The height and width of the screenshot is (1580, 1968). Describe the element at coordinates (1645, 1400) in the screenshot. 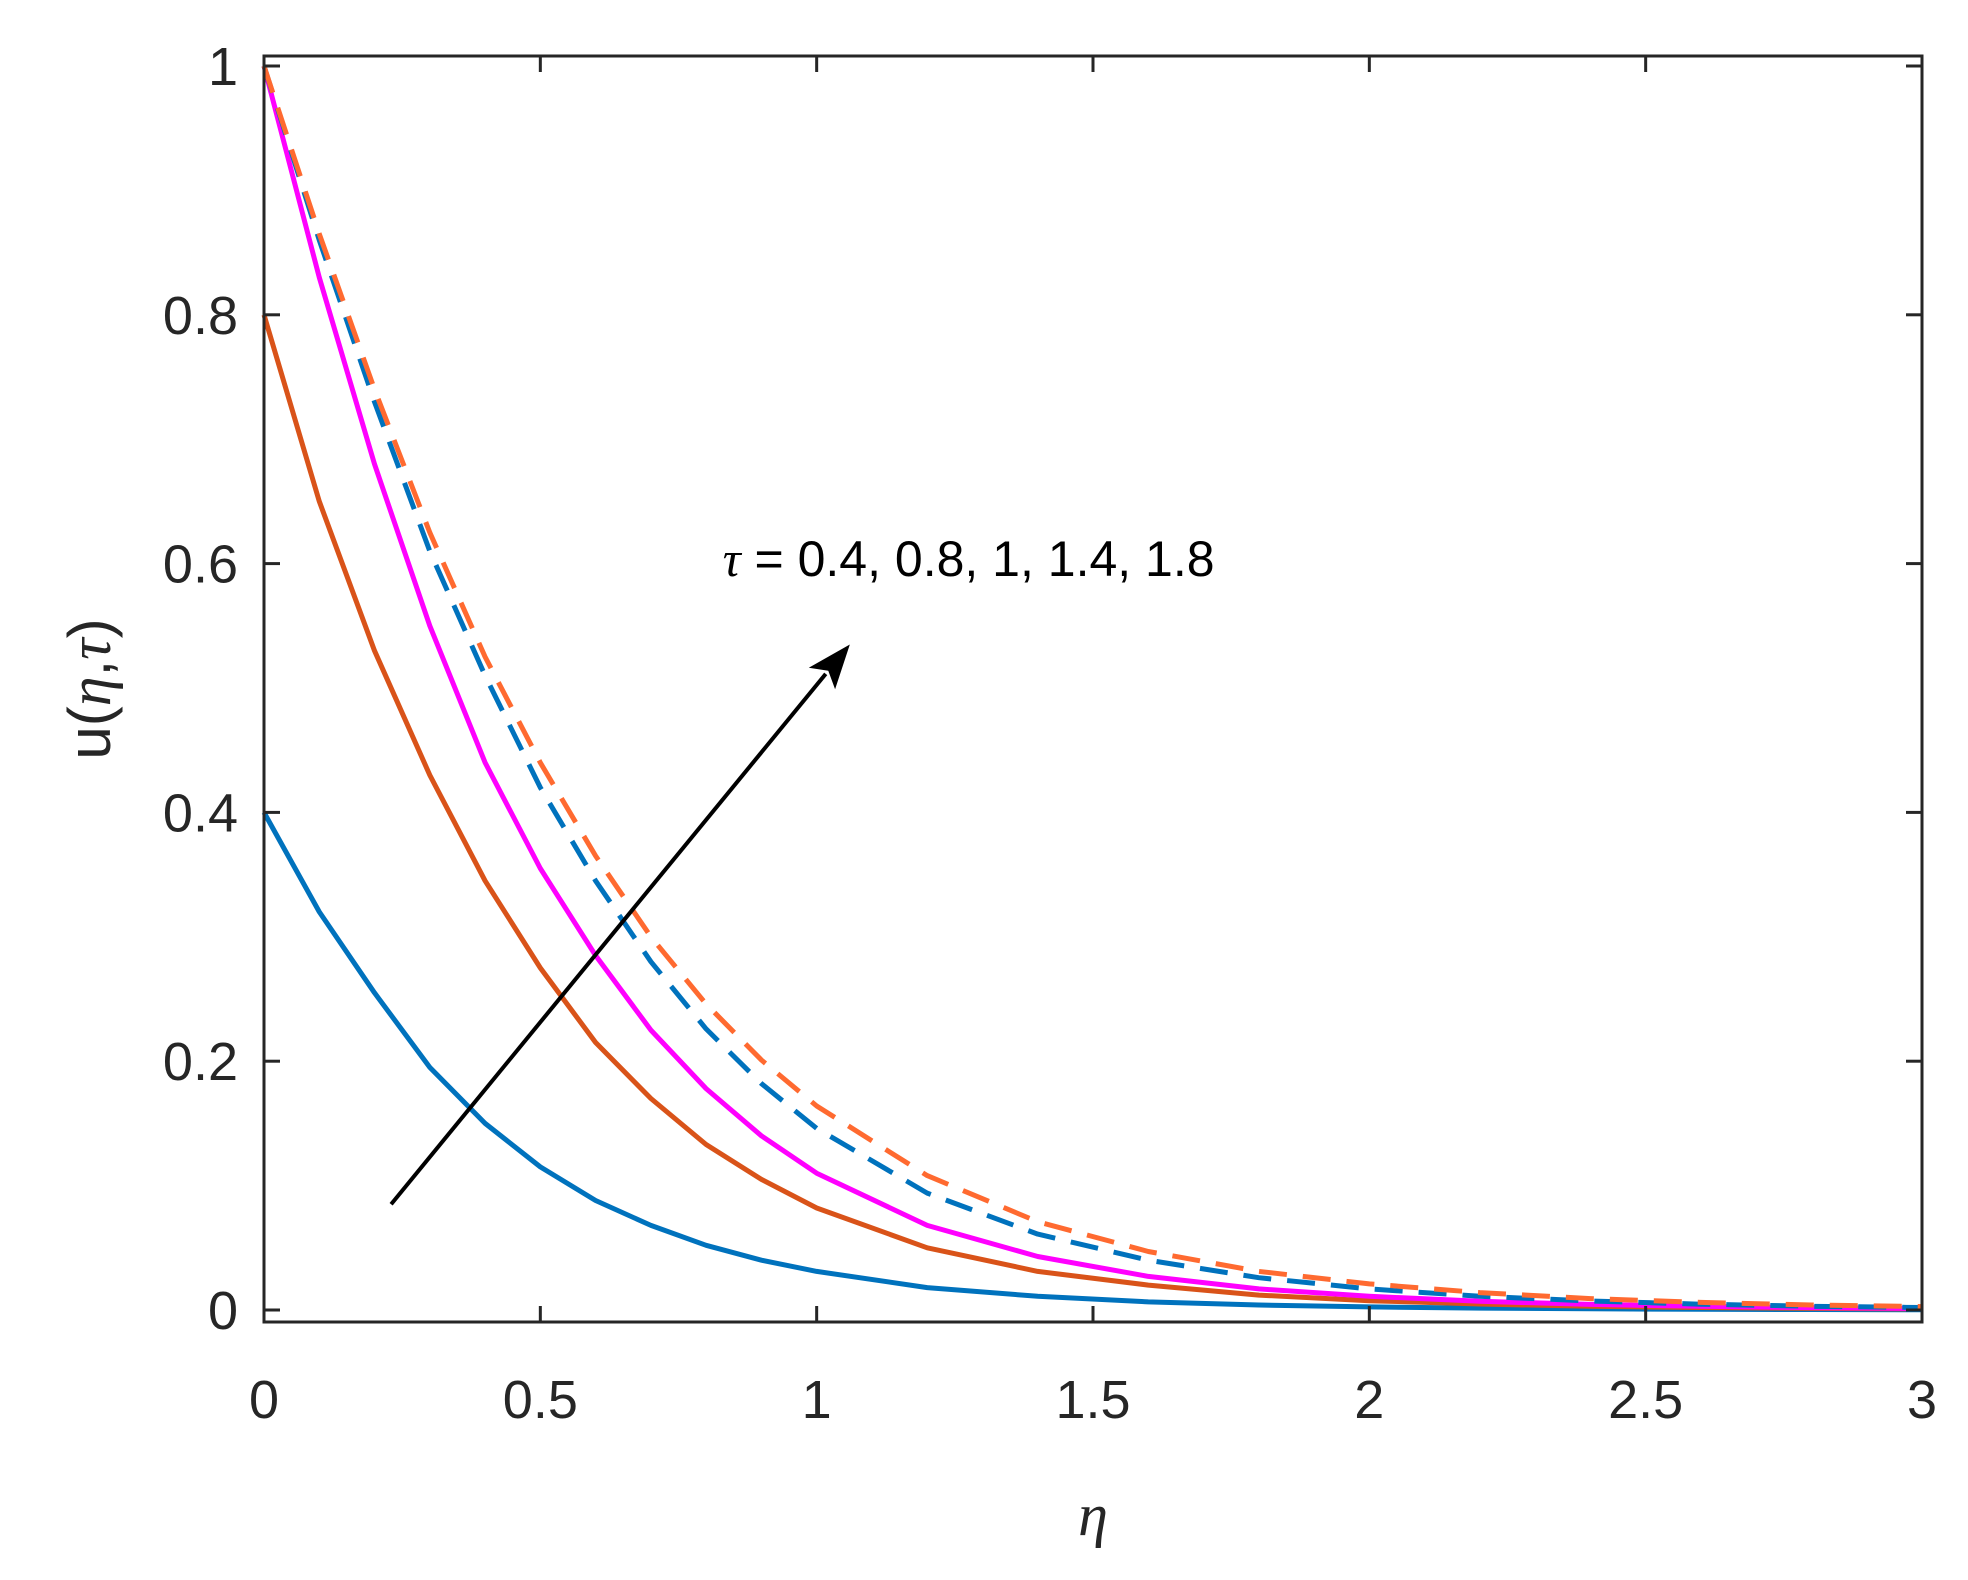

I see `x-tick-label: 2.5` at that location.